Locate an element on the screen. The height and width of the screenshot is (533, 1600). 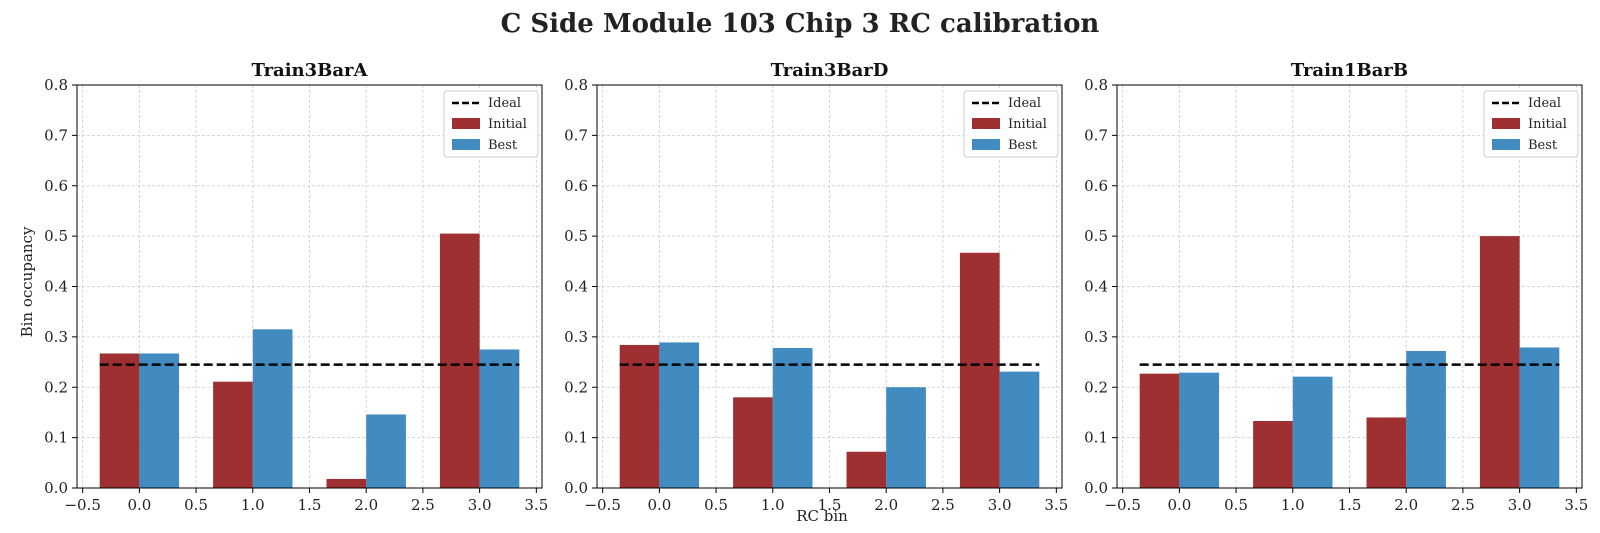
y-axis-label: Bin occupancy is located at coordinates (27, 281).